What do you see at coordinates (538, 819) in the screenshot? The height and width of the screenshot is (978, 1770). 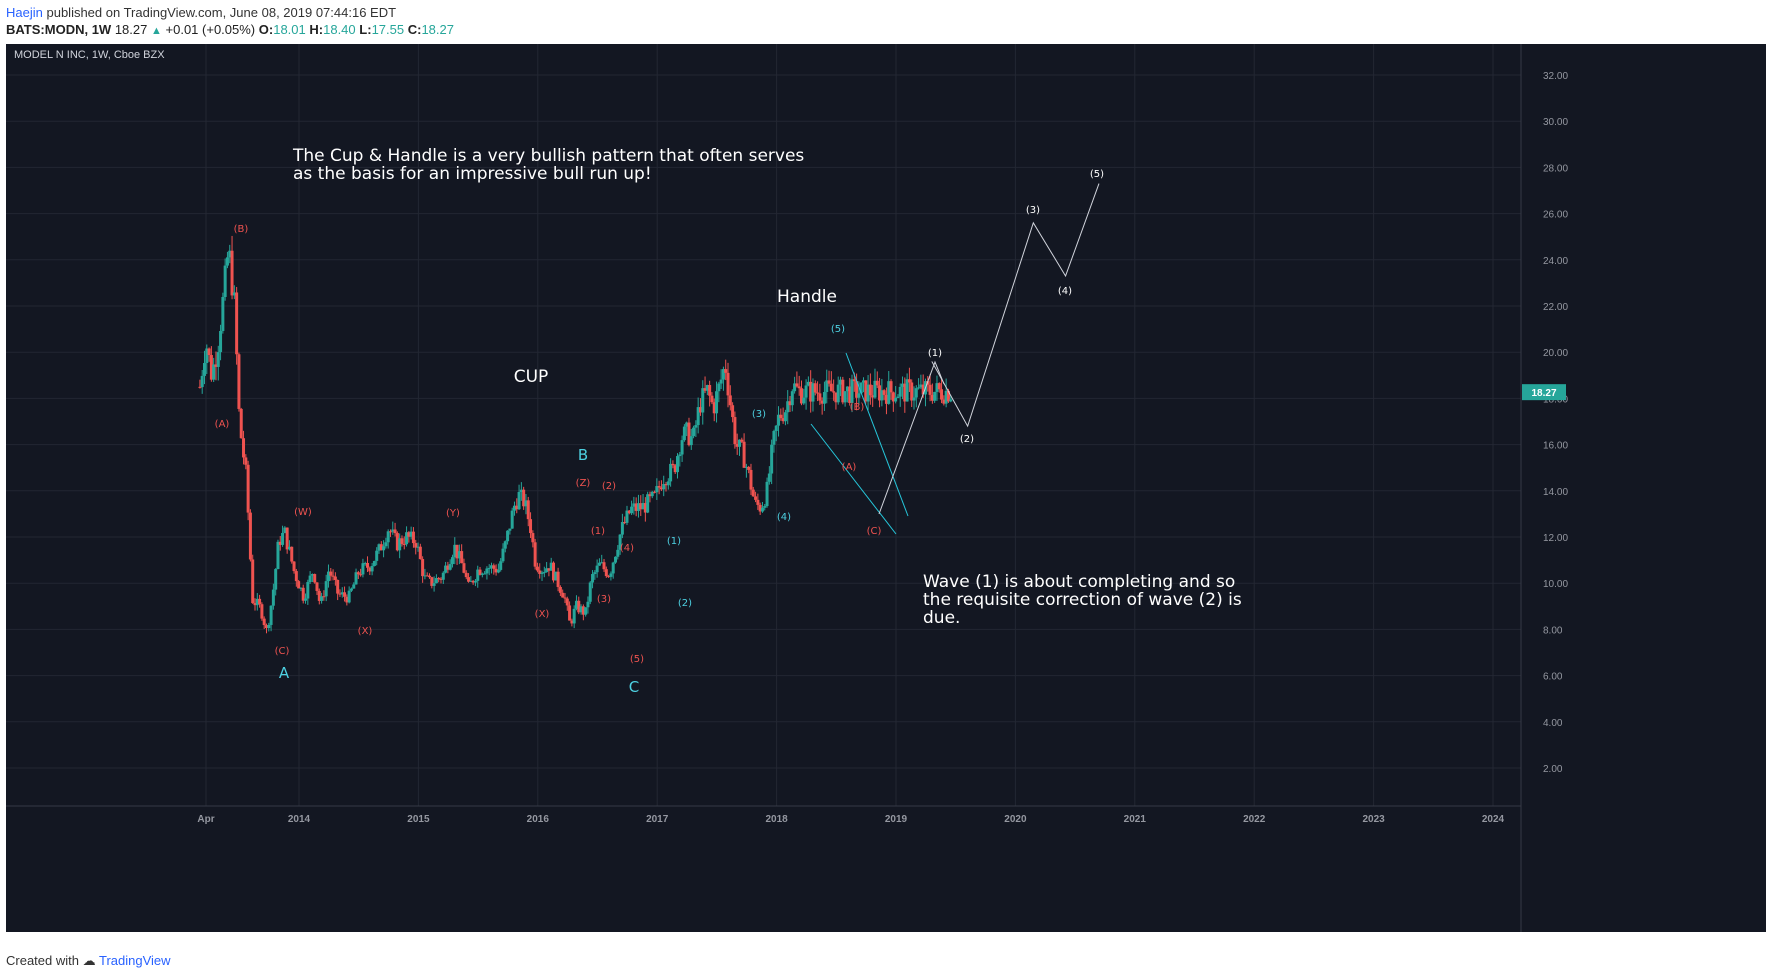 I see `x-tick-label: 2016` at bounding box center [538, 819].